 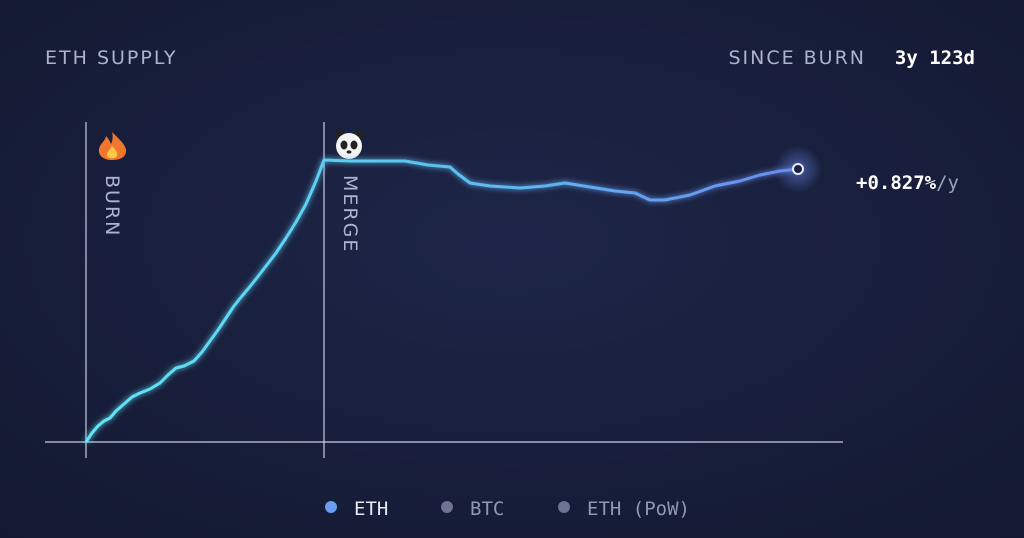 I want to click on fire-icon, so click(x=112, y=146).